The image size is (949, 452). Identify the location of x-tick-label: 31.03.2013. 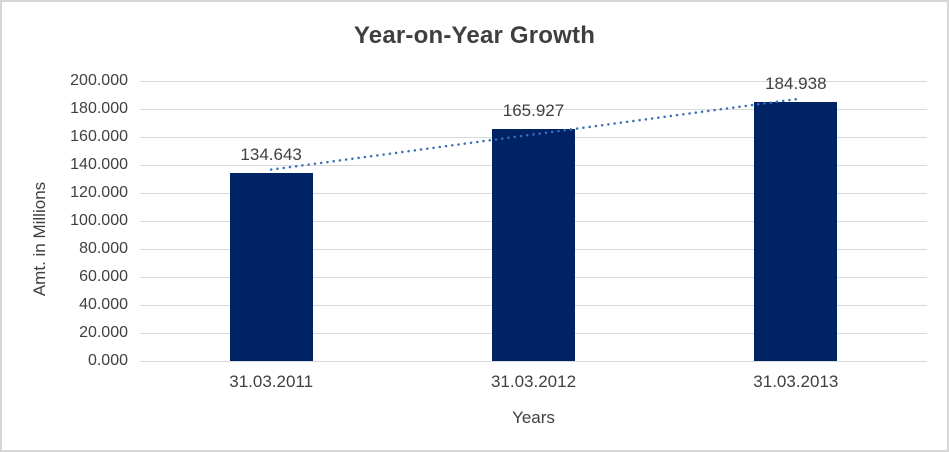
(796, 381).